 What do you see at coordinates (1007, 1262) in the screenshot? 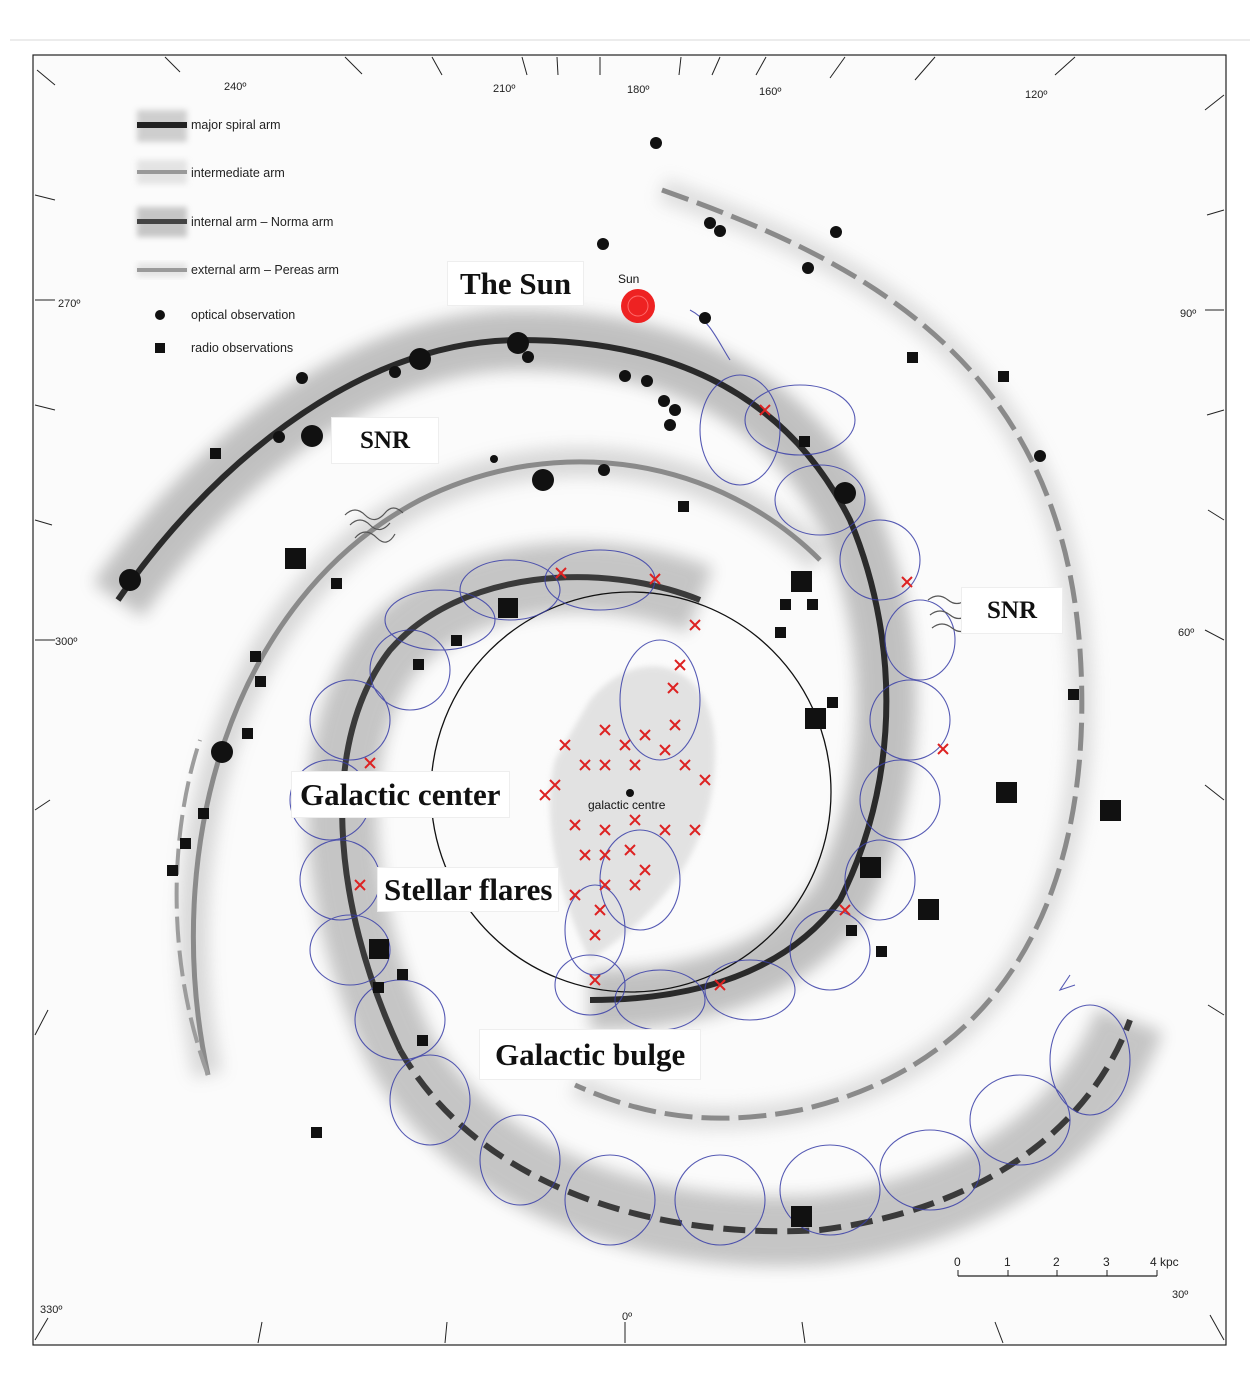
I see `scale-tick-1: 1` at bounding box center [1007, 1262].